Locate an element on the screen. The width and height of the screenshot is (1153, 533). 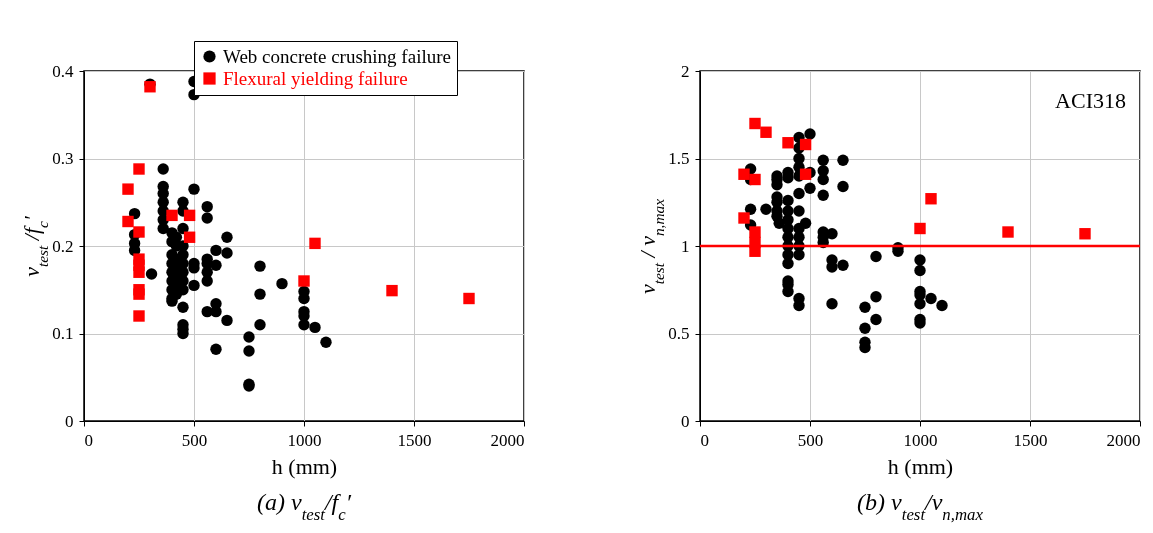
y-tick-label: 0.1 is located at coordinates (63, 333).